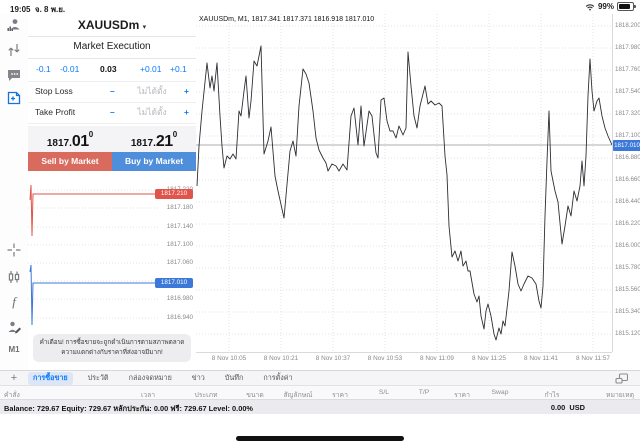 Image resolution: width=640 pixels, height=447 pixels. What do you see at coordinates (281, 358) in the screenshot?
I see `time-tick: 8 Nov 10:21` at bounding box center [281, 358].